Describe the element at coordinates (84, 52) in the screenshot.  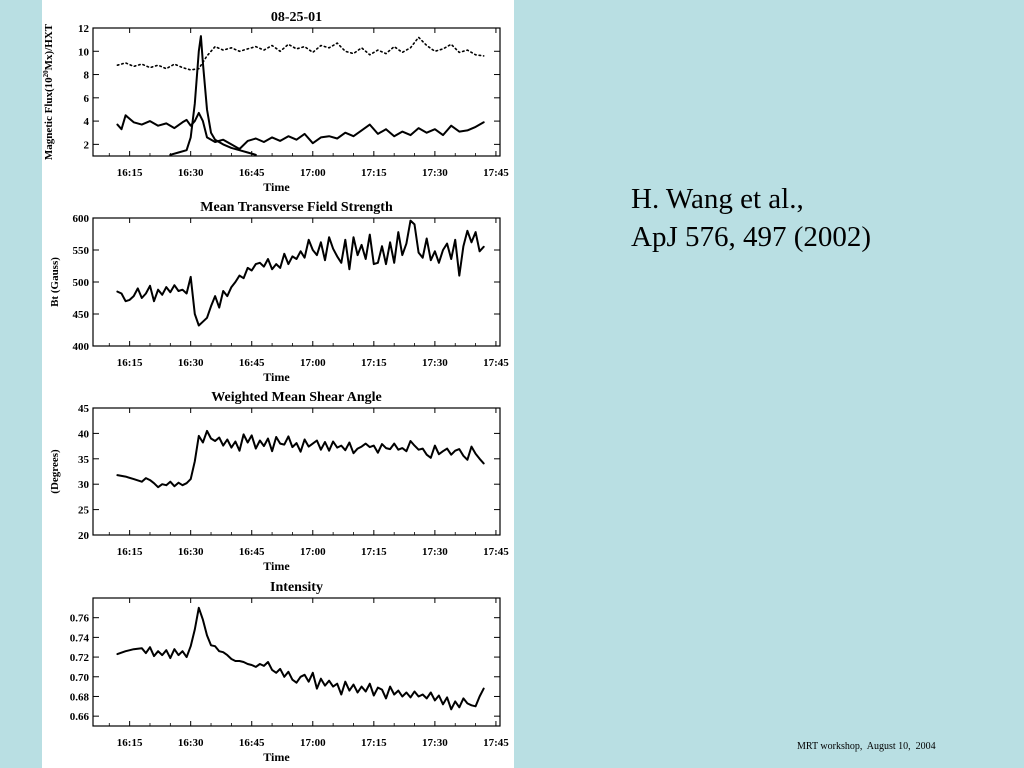
I see `y-tick-label: 10` at that location.